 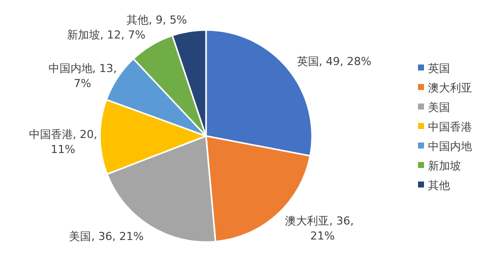 I want to click on legend-label: 新加坡, so click(x=444, y=166).